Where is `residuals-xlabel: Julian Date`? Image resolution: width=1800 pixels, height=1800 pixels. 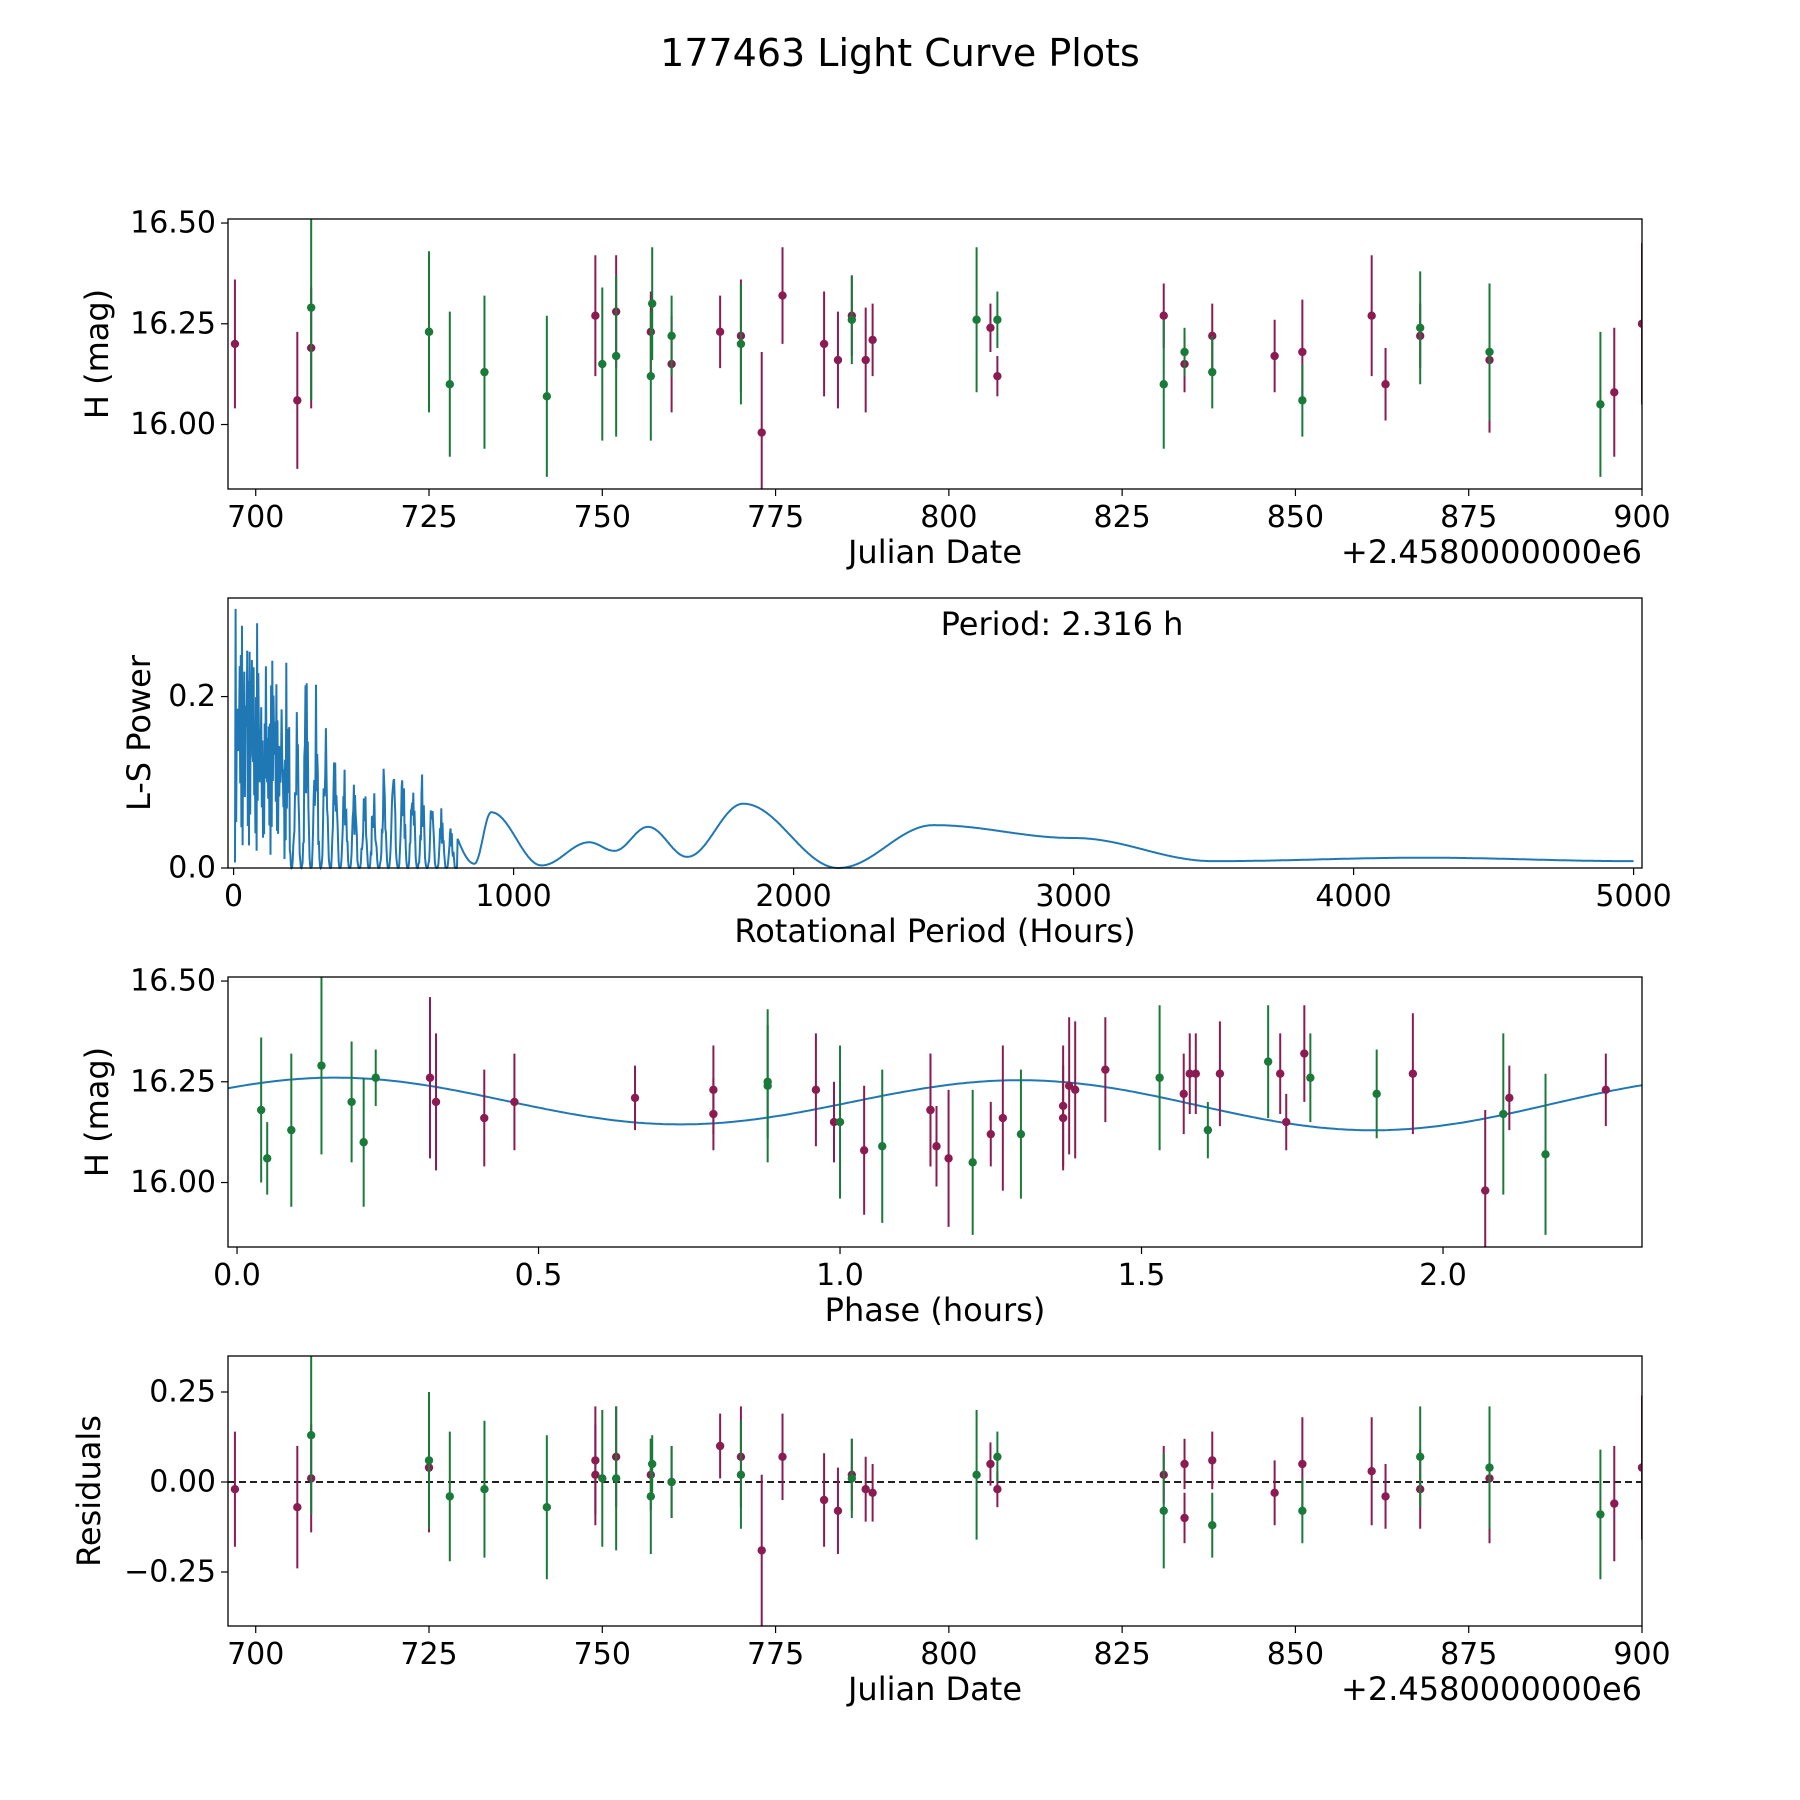
residuals-xlabel: Julian Date is located at coordinates (934, 1689).